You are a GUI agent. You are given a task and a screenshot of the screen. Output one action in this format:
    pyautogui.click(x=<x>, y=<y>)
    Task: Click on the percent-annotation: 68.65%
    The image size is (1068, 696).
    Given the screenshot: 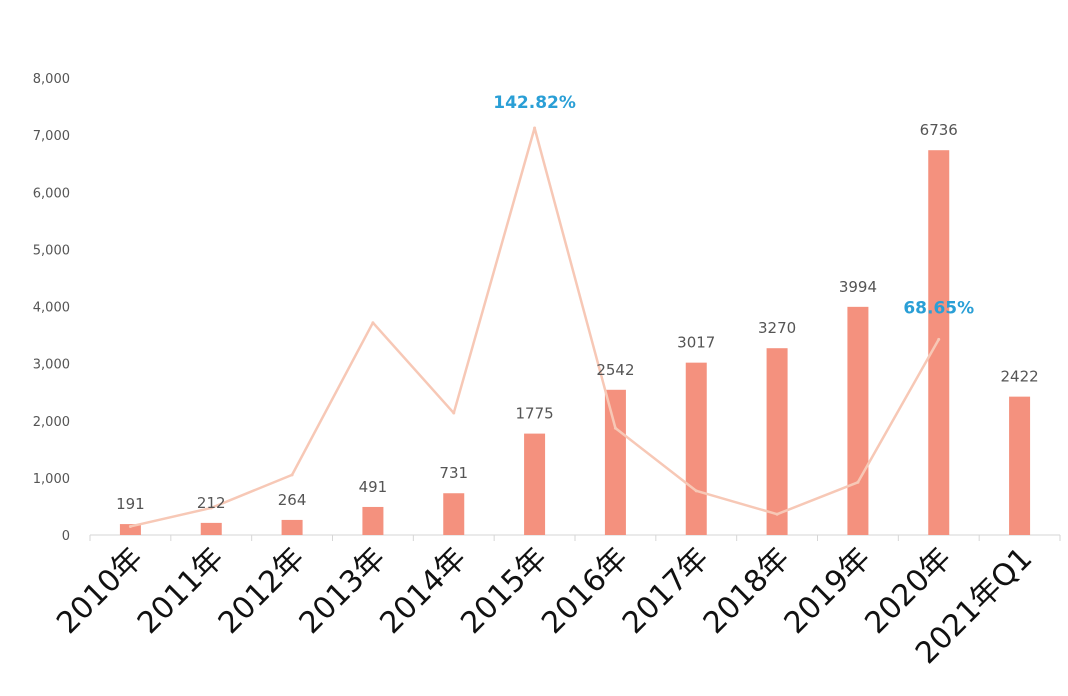 What is the action you would take?
    pyautogui.click(x=938, y=308)
    